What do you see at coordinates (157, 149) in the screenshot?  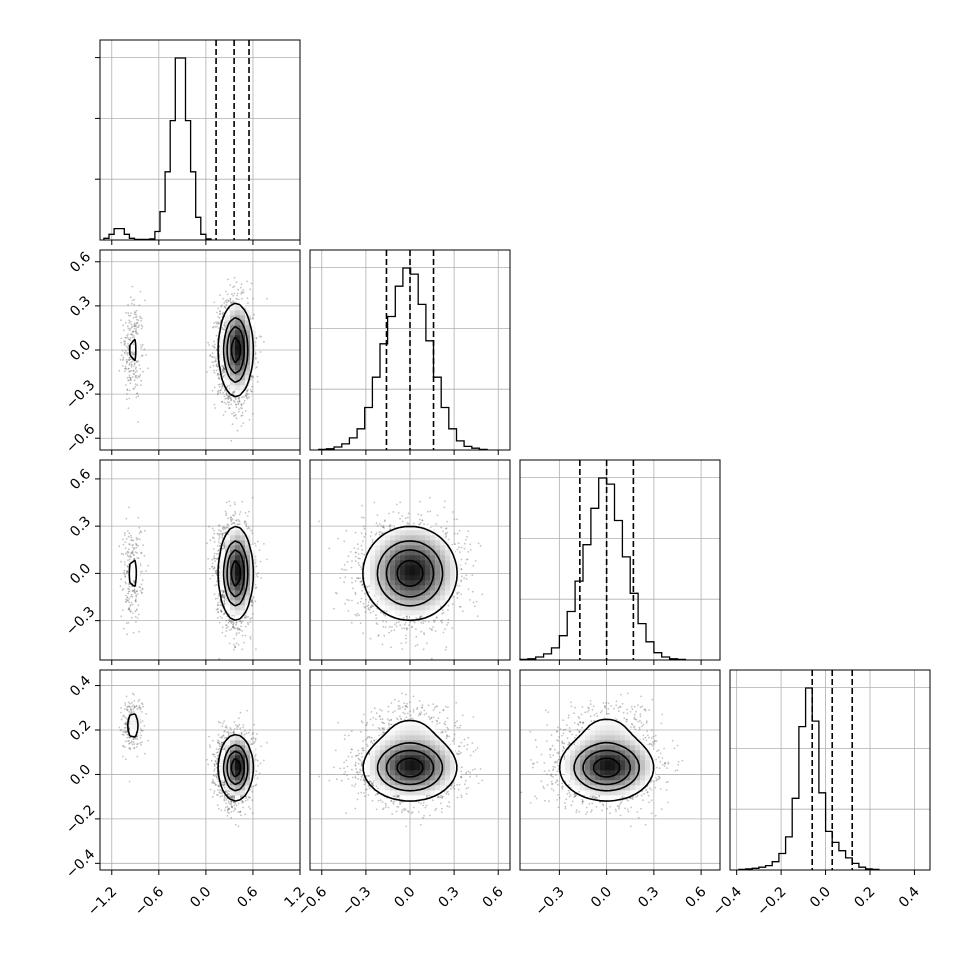 I see `histogram-step` at bounding box center [157, 149].